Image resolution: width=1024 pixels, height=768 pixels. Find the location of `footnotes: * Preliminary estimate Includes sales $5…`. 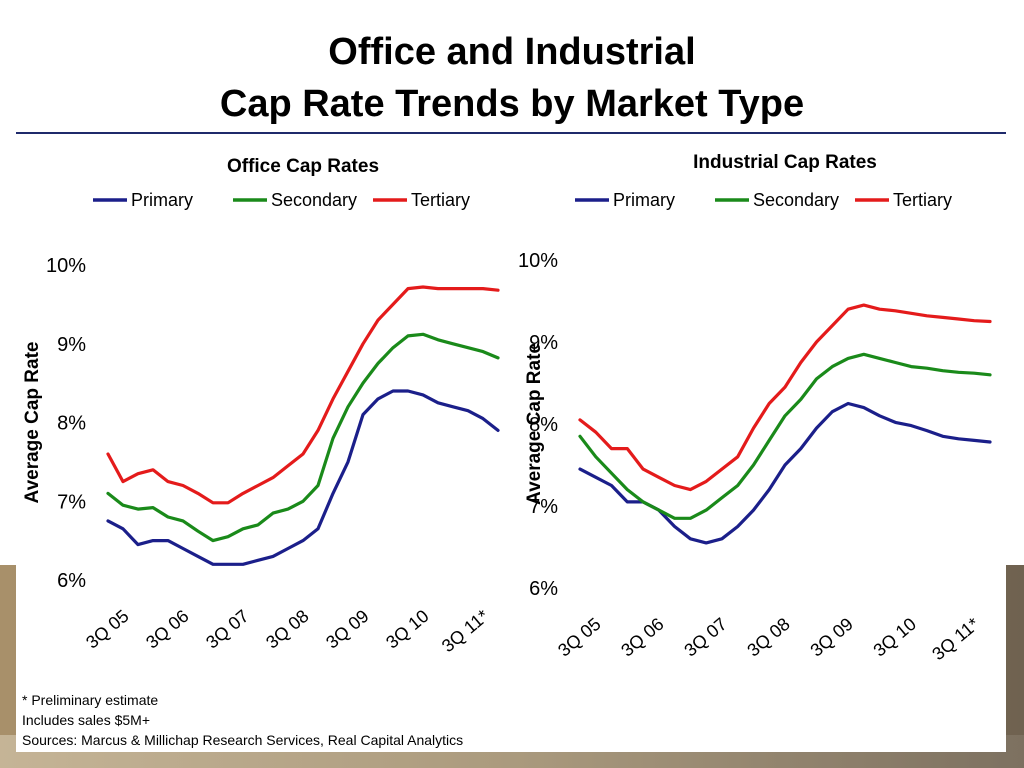

footnotes: * Preliminary estimate Includes sales $5… is located at coordinates (242, 720).